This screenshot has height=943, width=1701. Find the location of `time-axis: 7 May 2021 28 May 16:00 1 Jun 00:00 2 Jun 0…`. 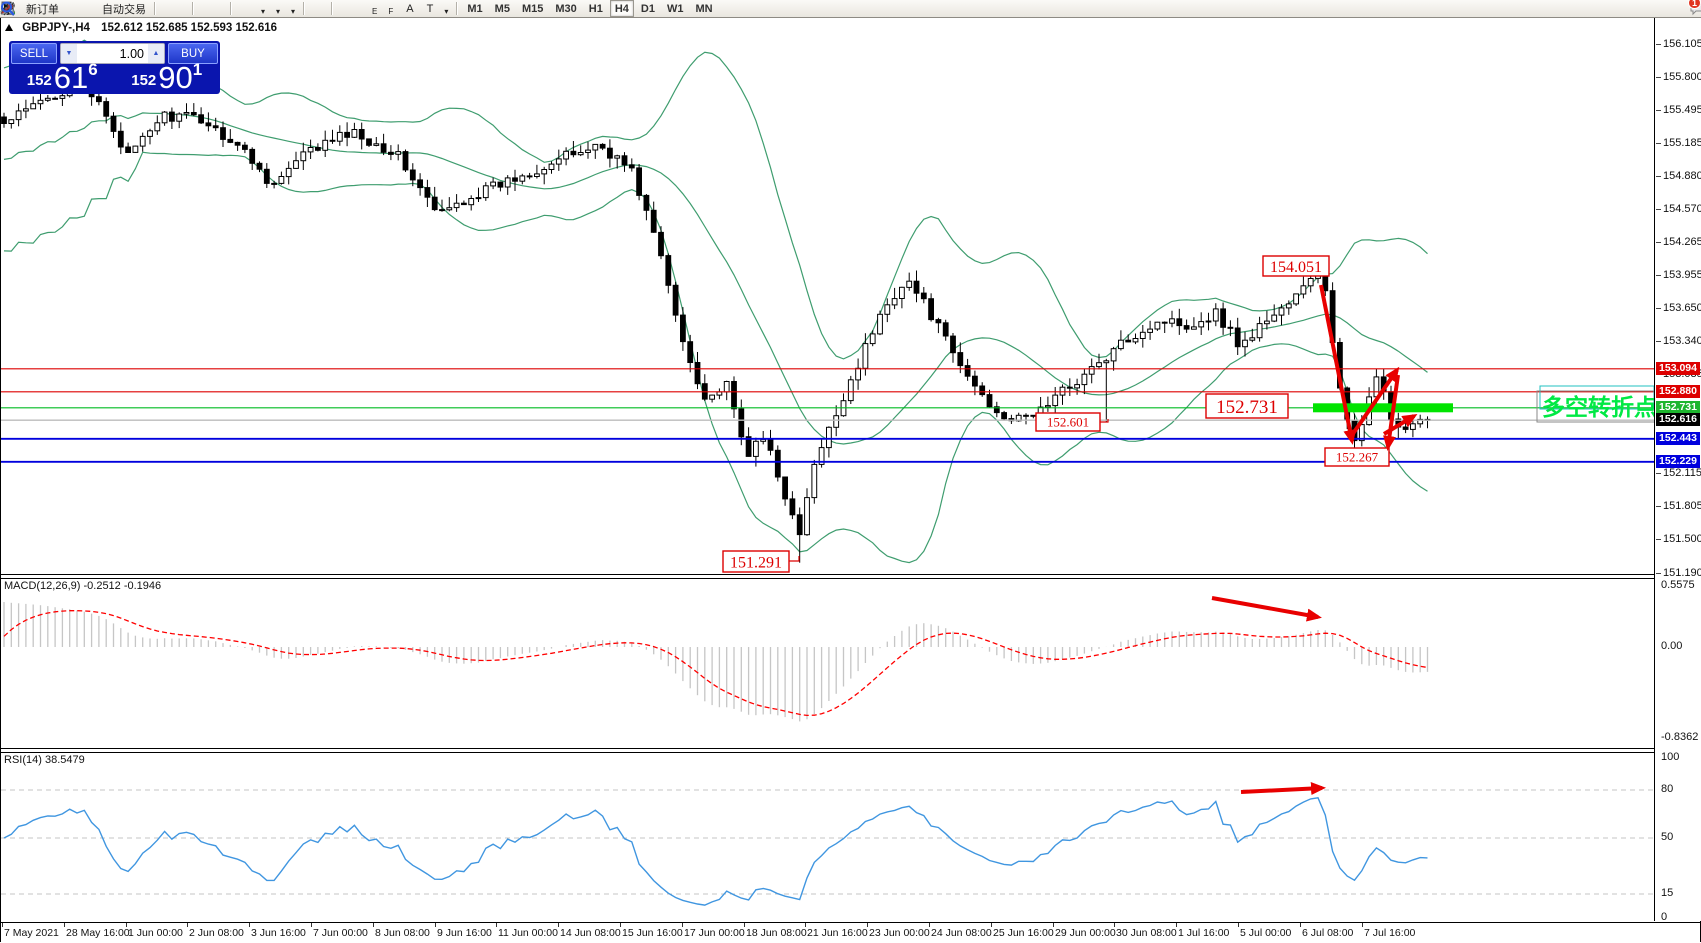

time-axis: 7 May 2021 28 May 16:00 1 Jun 00:00 2 Jun 0… is located at coordinates (850, 932).